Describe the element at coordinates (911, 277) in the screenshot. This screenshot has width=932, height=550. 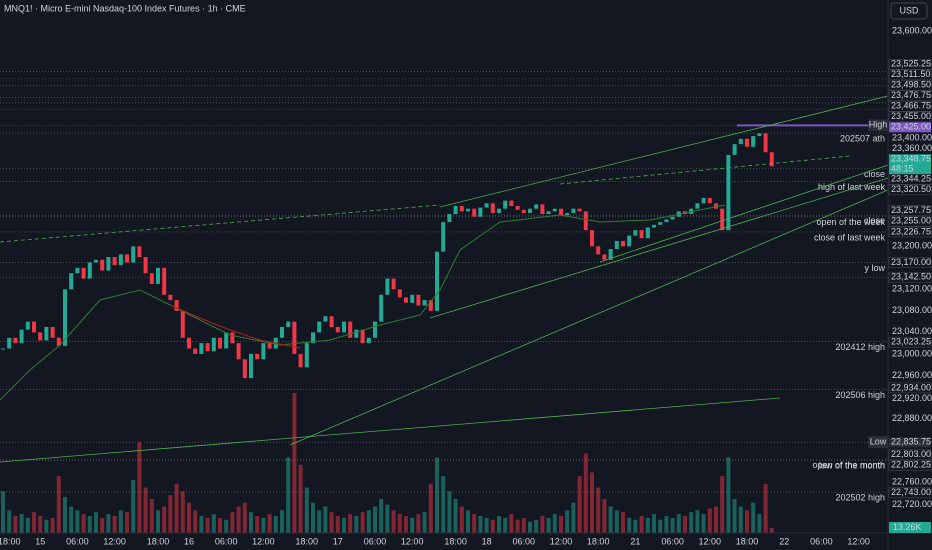
I see `price-label: 23,142.50` at that location.